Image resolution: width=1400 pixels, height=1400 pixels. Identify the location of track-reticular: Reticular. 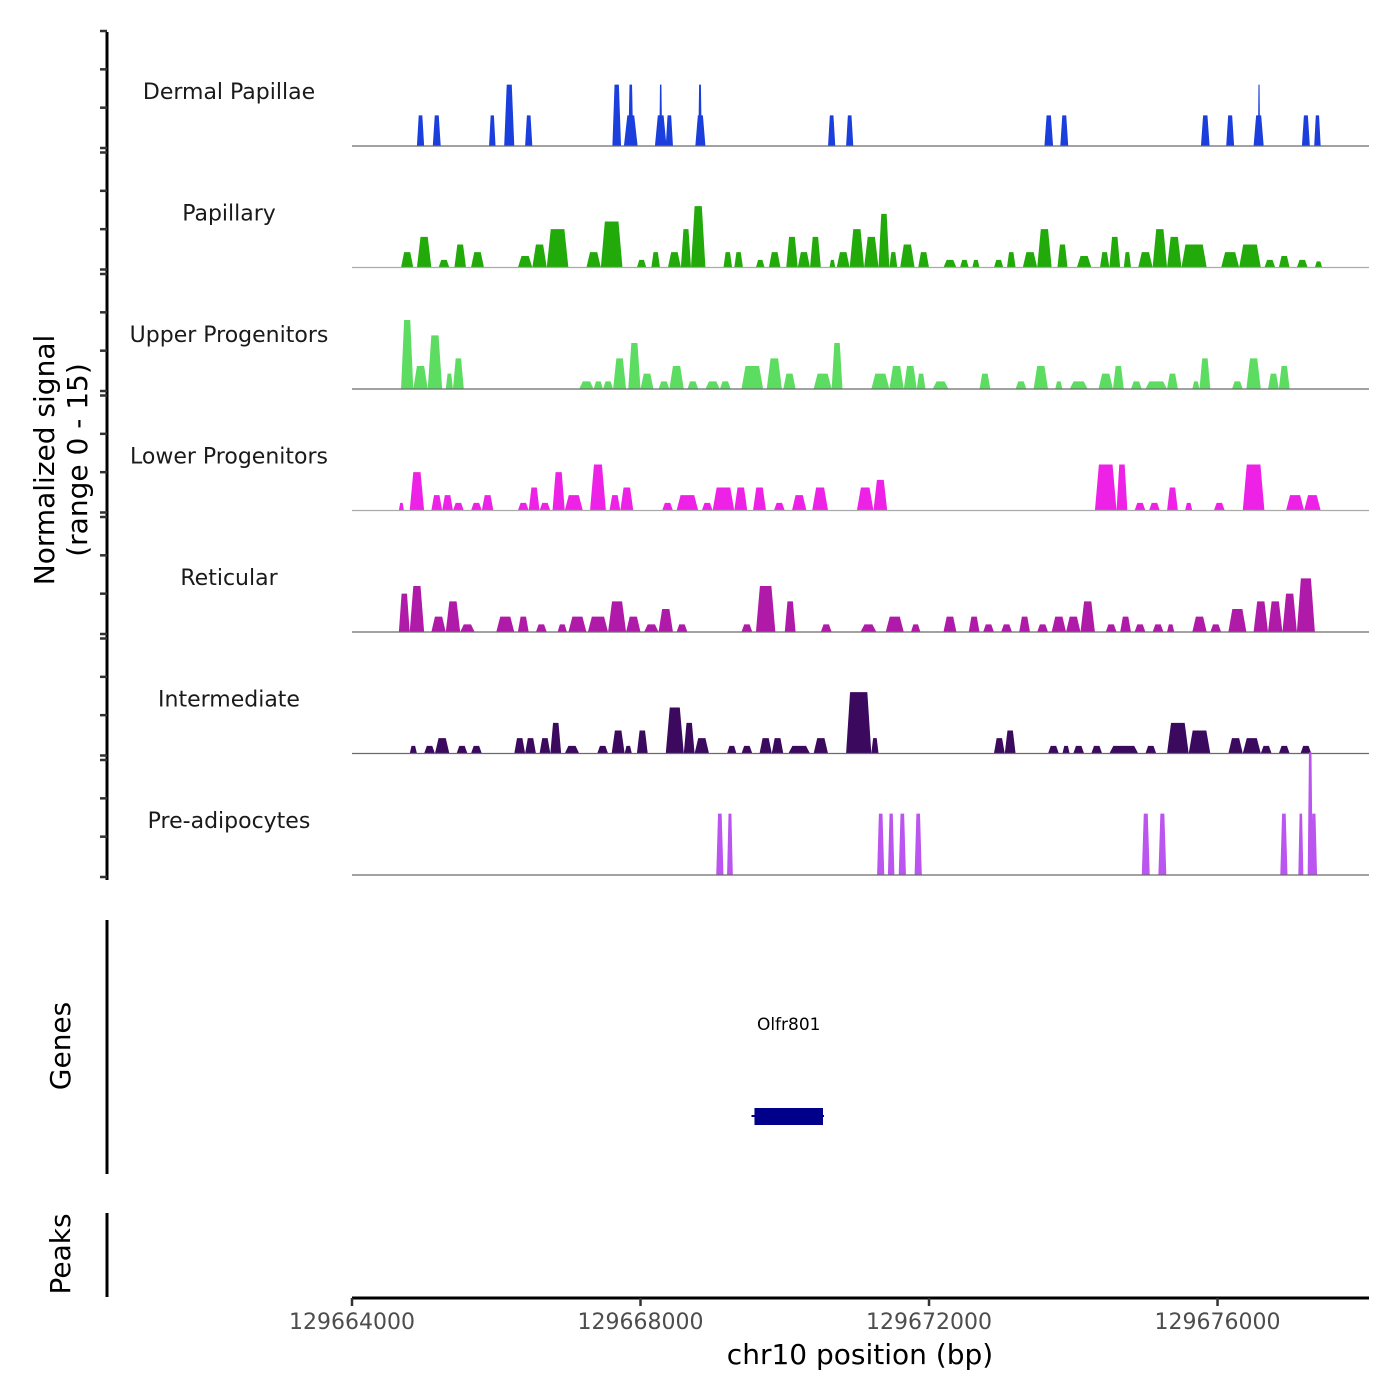
(774, 599).